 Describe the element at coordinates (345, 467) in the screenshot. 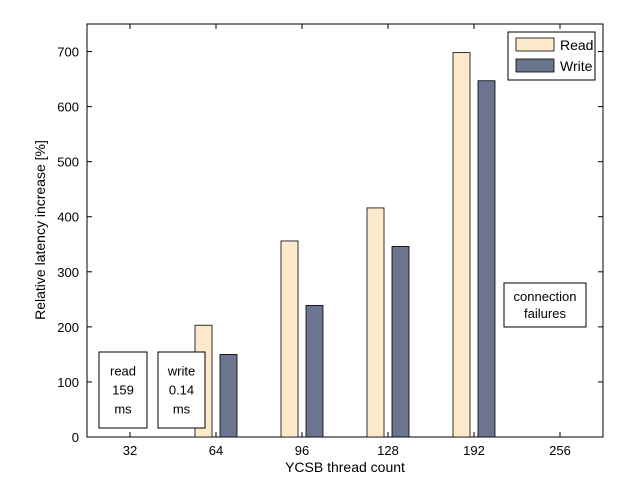

I see `x-axis-label: YCSB thread count` at that location.